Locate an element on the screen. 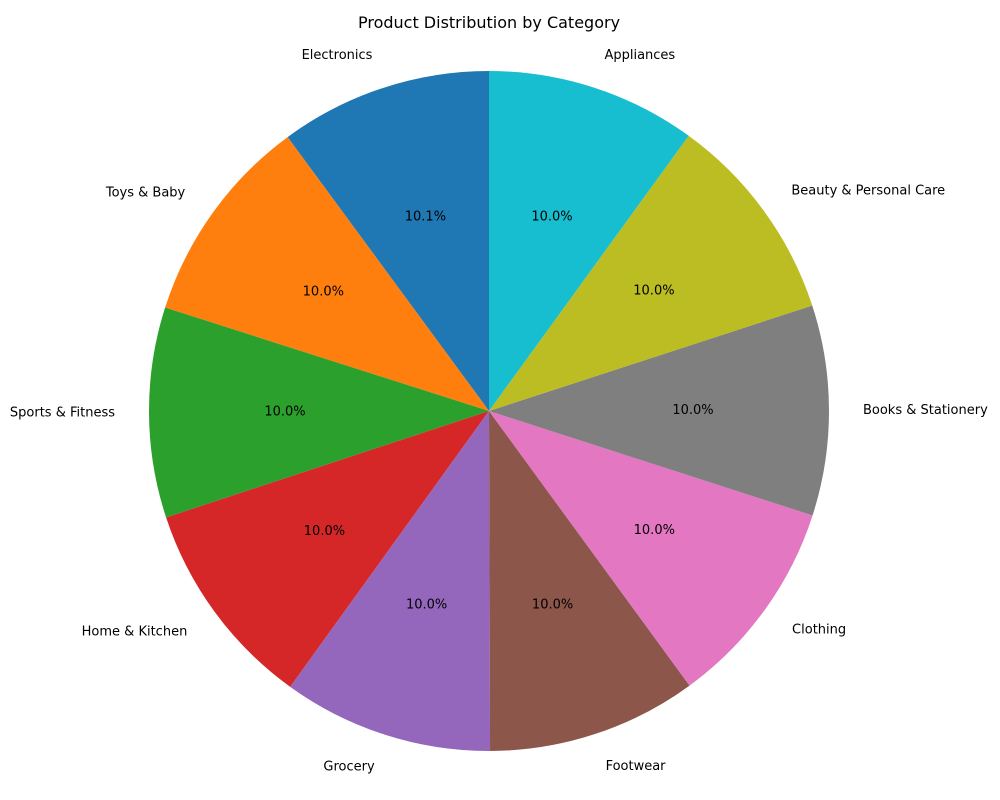 This screenshot has width=1000, height=800. slice-percent-grocery: 10.0% is located at coordinates (426, 605).